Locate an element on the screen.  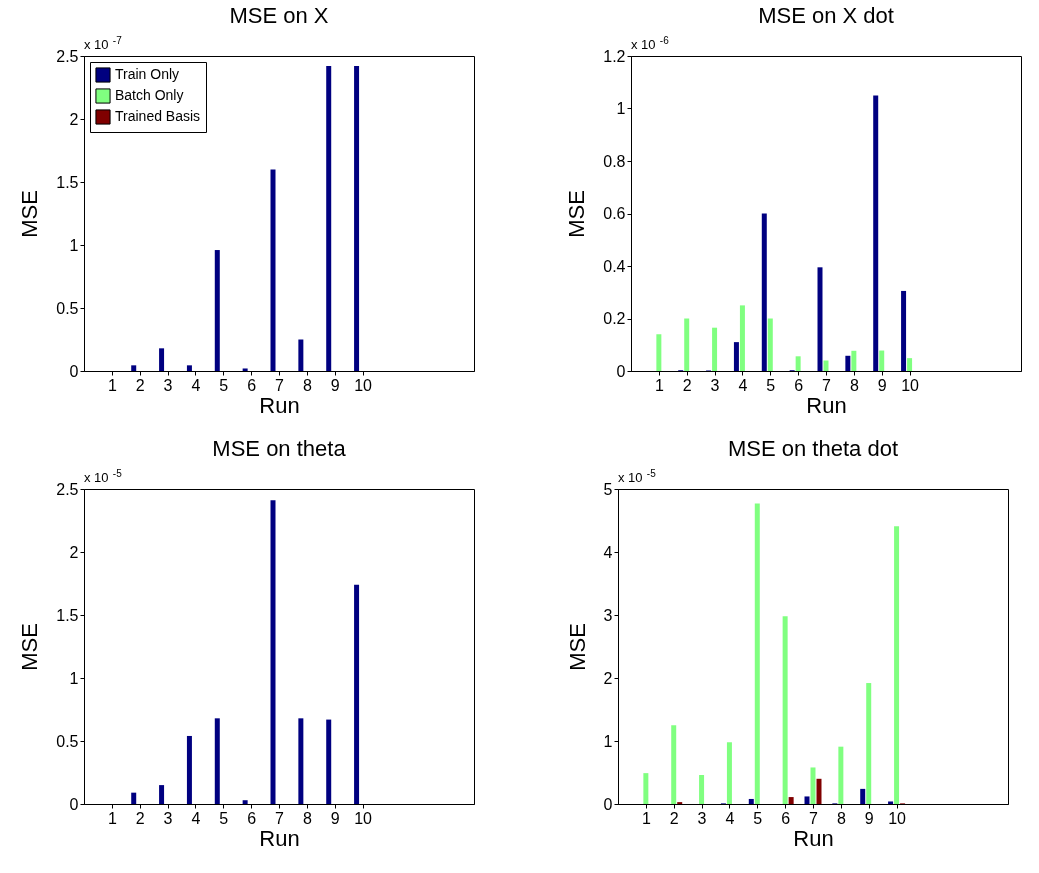
y-tick-label: 4 is located at coordinates (608, 552).